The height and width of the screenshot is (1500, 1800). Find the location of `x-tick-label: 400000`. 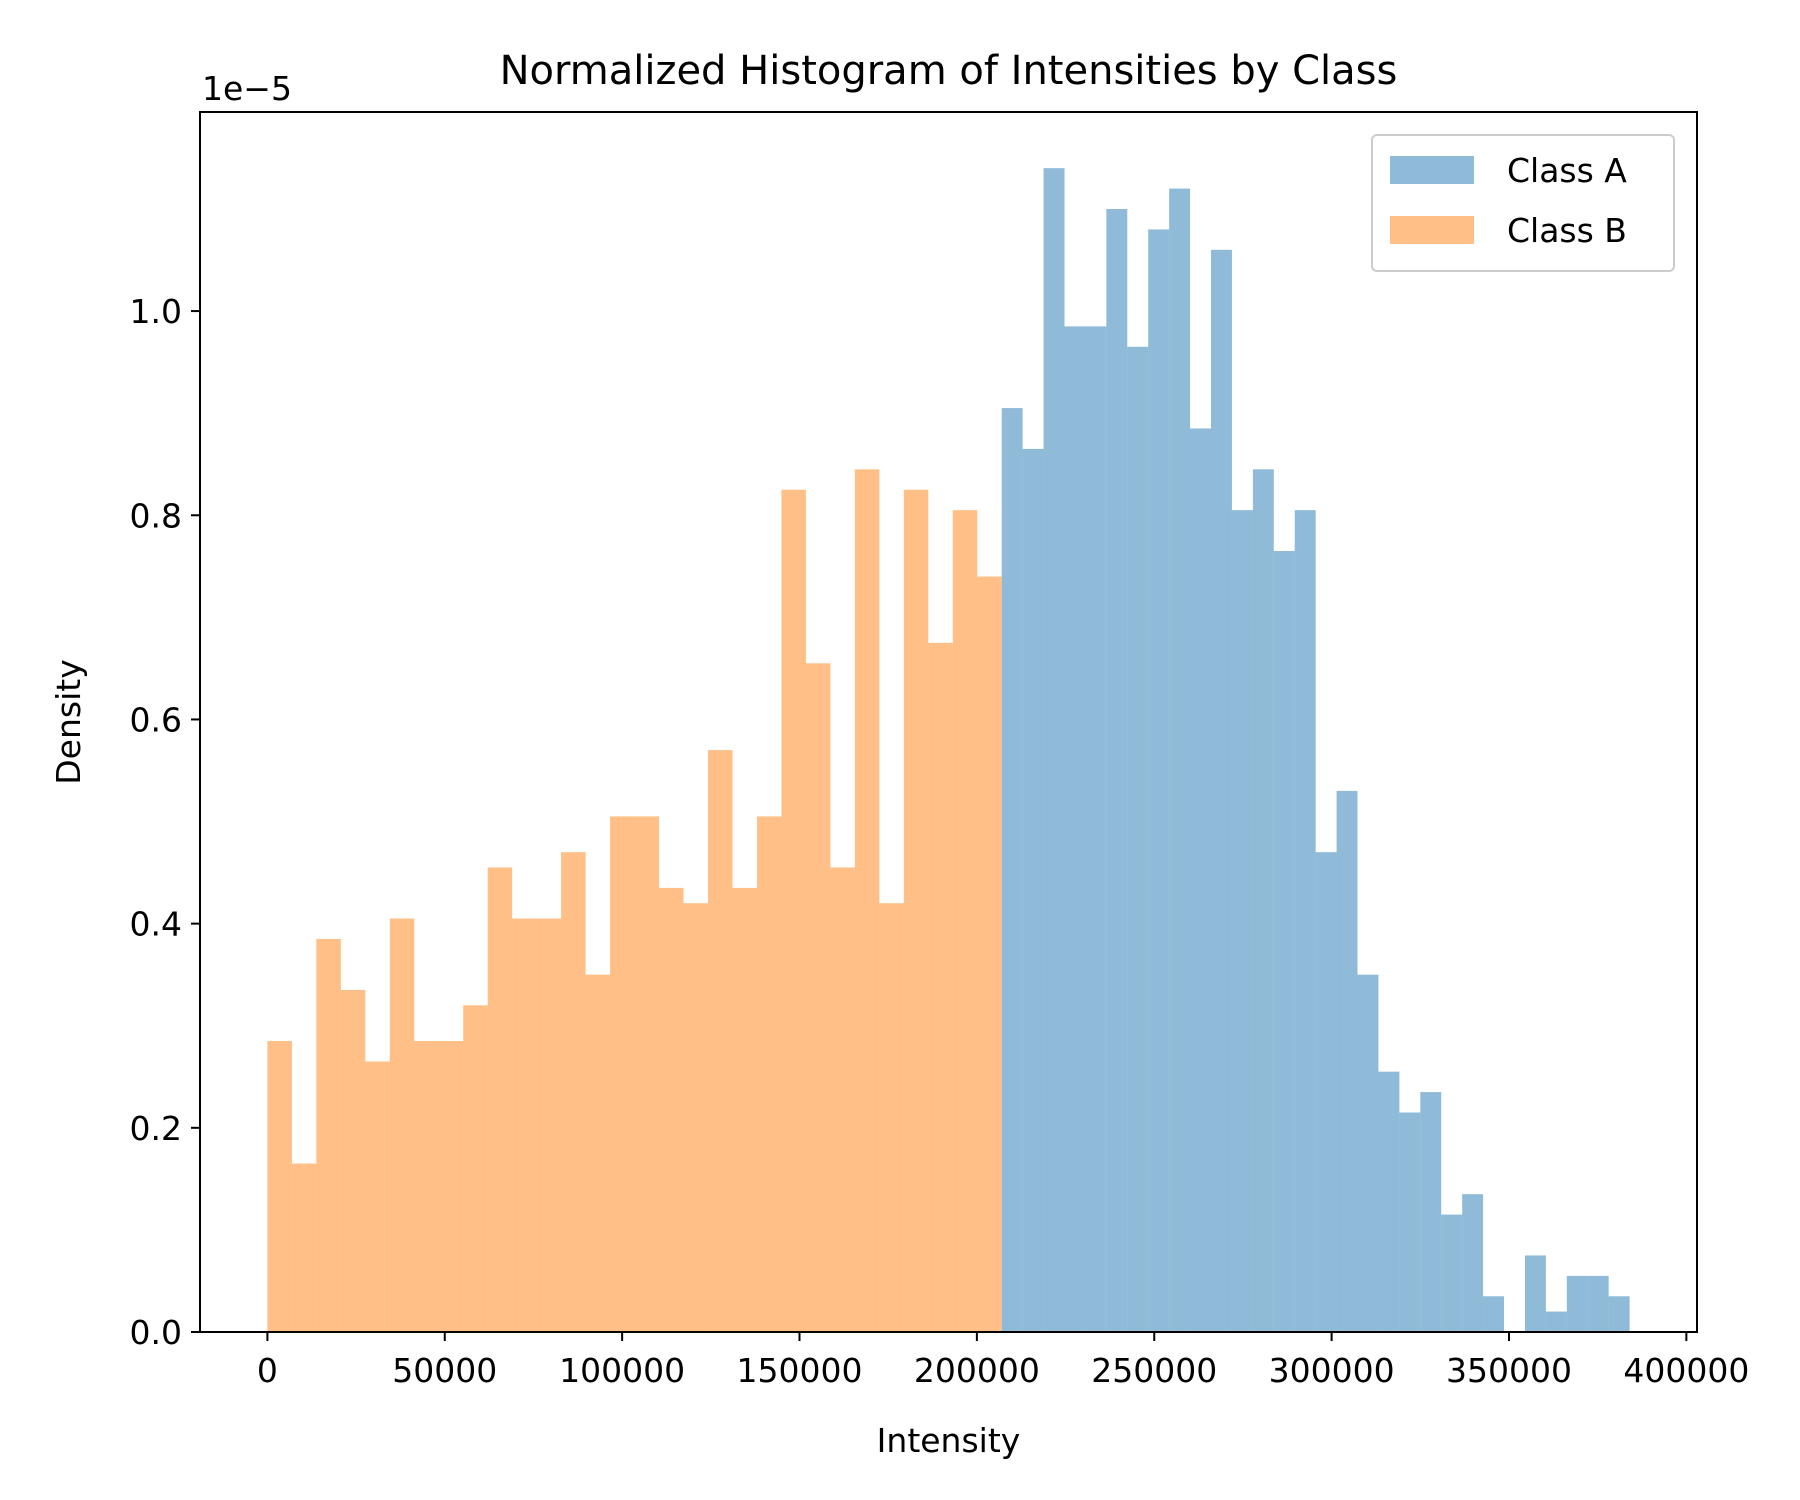

x-tick-label: 400000 is located at coordinates (1686, 1370).